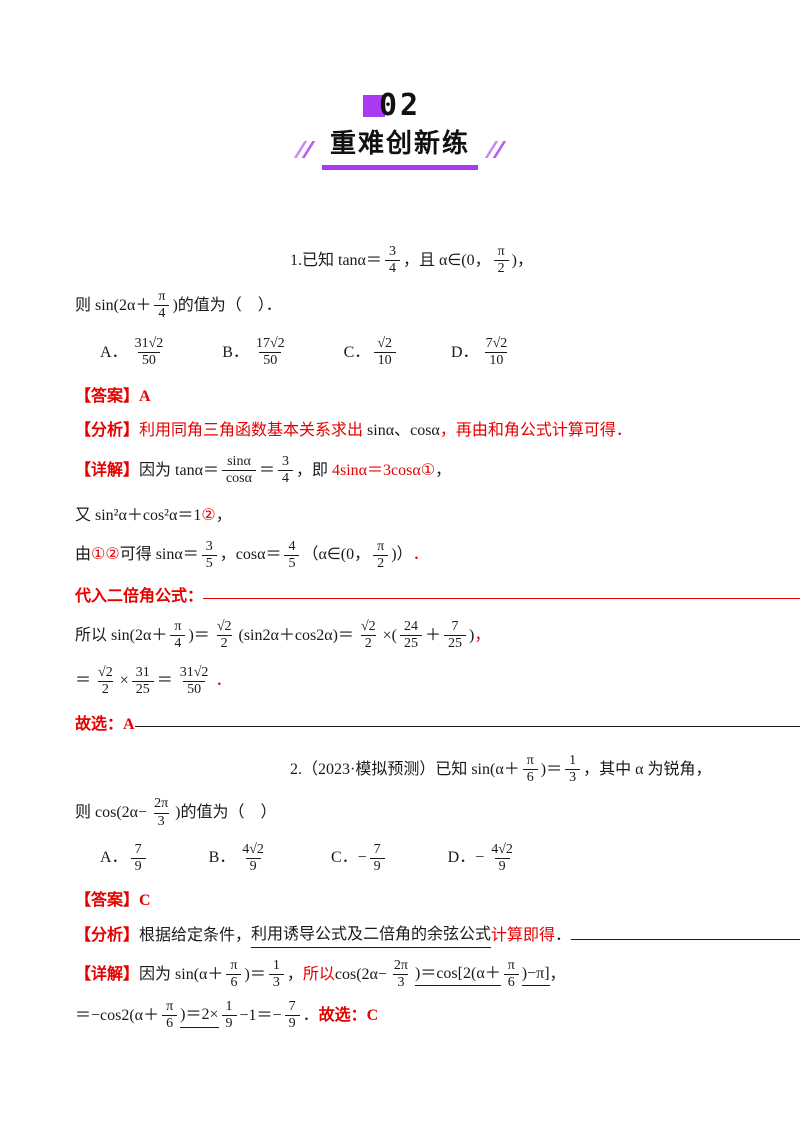 The image size is (800, 1132). I want to click on text-segment: 又 sin²α＋cos²α＝1, so click(138, 515).